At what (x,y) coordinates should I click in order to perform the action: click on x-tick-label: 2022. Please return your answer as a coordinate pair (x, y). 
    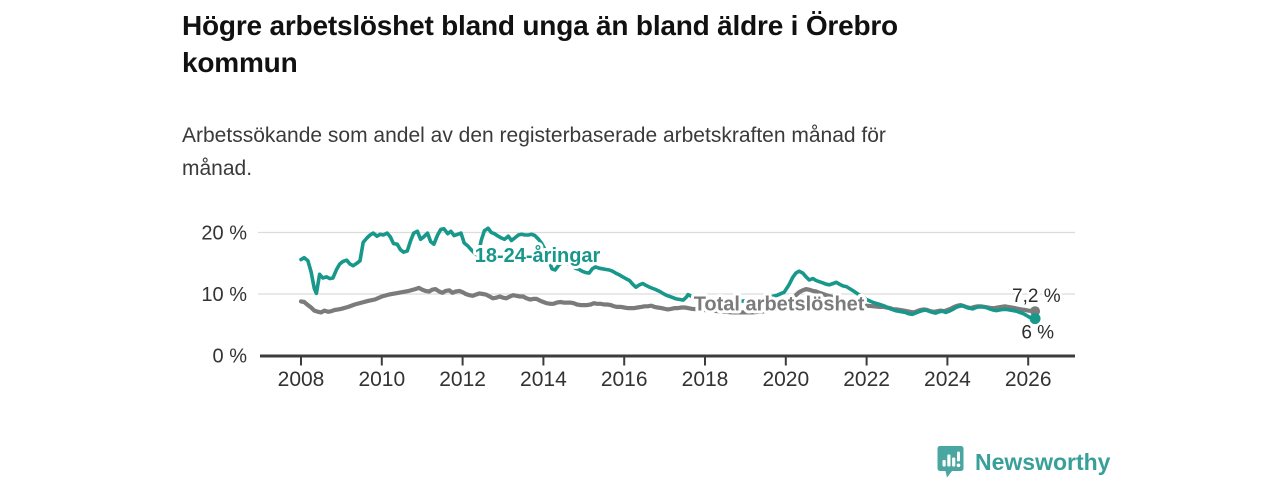
    Looking at the image, I should click on (866, 379).